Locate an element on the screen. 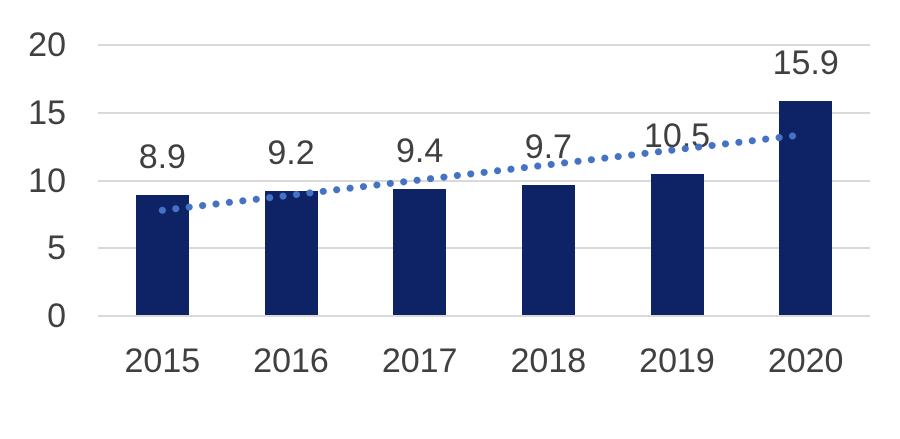  bar-value-label: 15.9 is located at coordinates (805, 62).